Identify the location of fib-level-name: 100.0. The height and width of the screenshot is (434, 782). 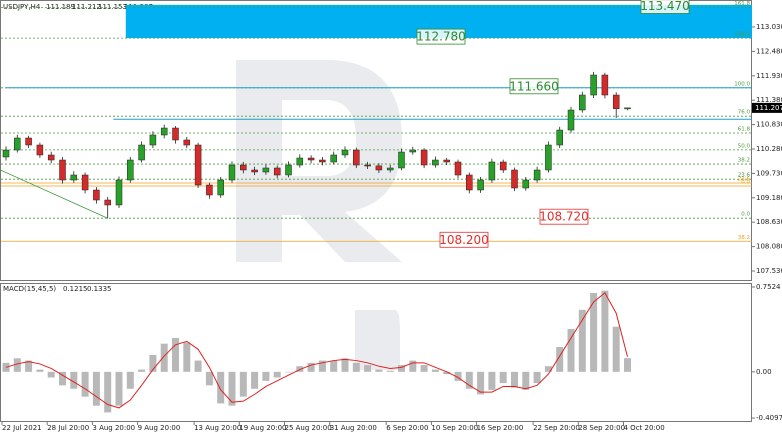
(742, 84).